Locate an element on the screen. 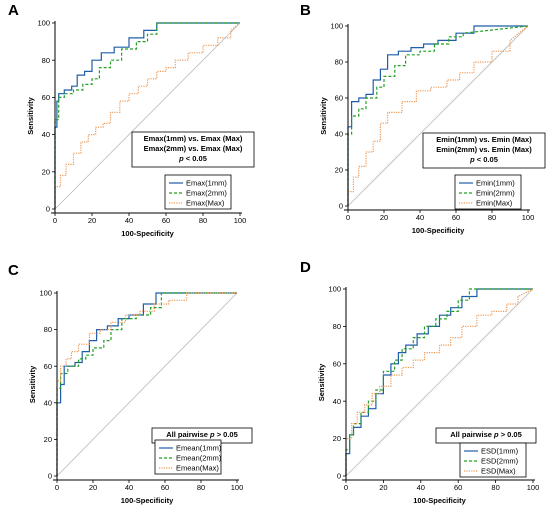 Image resolution: width=550 pixels, height=522 pixels. annotation-line: Emin(2mm) vs. Emin (Max) is located at coordinates (484, 149).